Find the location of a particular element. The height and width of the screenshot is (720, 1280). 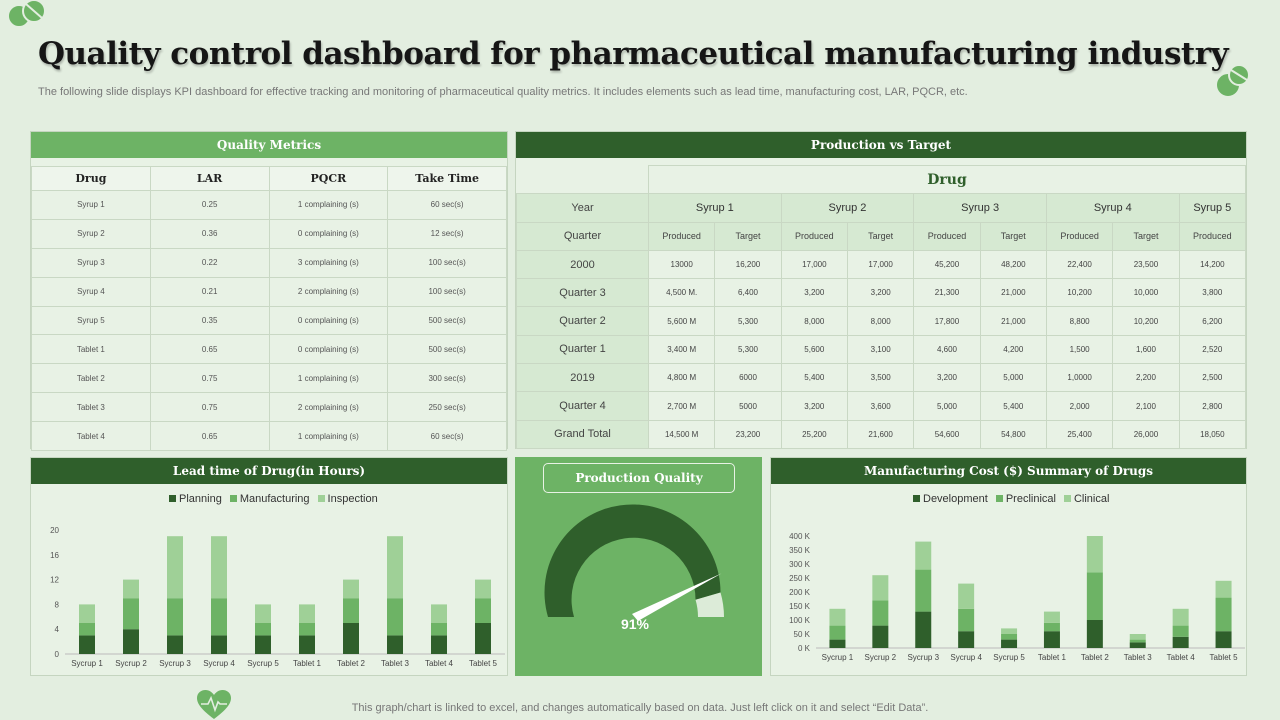

legend-label: Inspection is located at coordinates (352, 499).